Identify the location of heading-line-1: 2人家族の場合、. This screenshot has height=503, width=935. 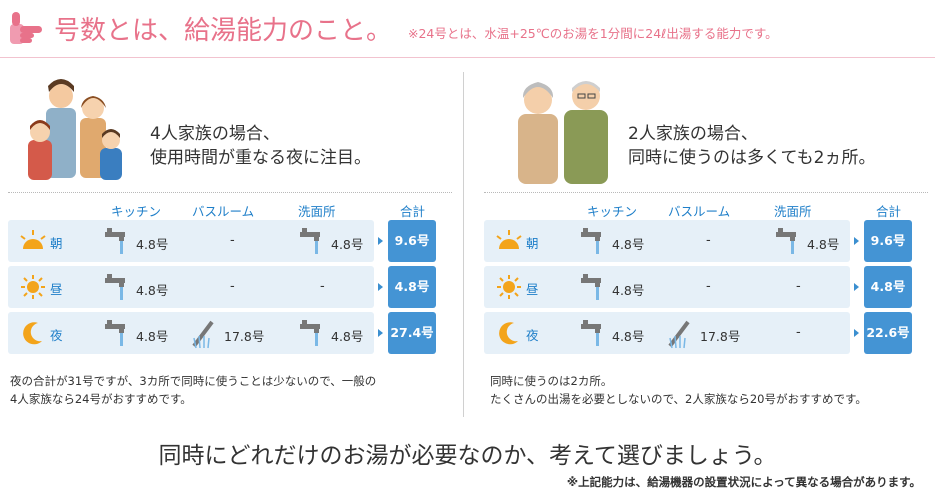
(693, 134).